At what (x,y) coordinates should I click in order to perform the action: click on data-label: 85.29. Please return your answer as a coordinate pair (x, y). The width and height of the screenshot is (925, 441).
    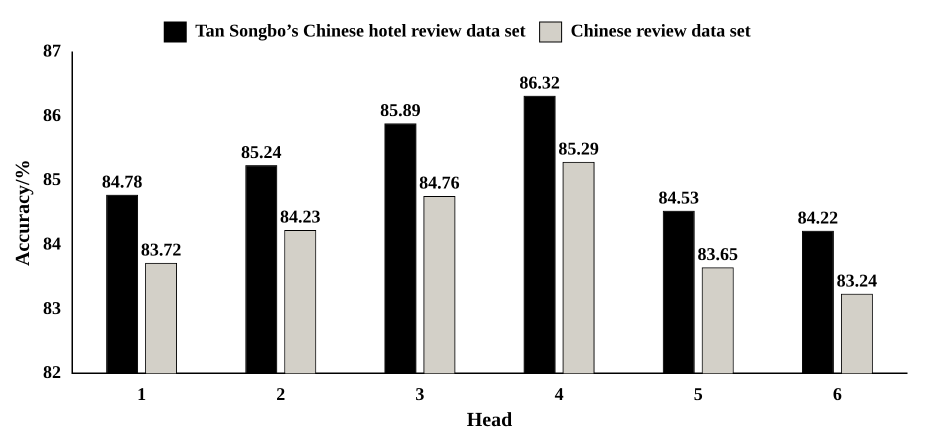
    Looking at the image, I should click on (578, 148).